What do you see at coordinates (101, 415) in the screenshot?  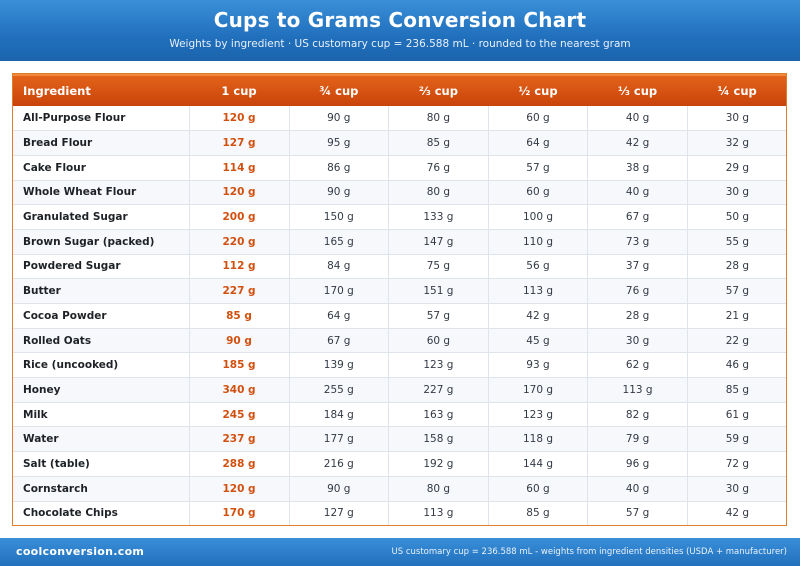 I see `cell-ingredient: Milk` at bounding box center [101, 415].